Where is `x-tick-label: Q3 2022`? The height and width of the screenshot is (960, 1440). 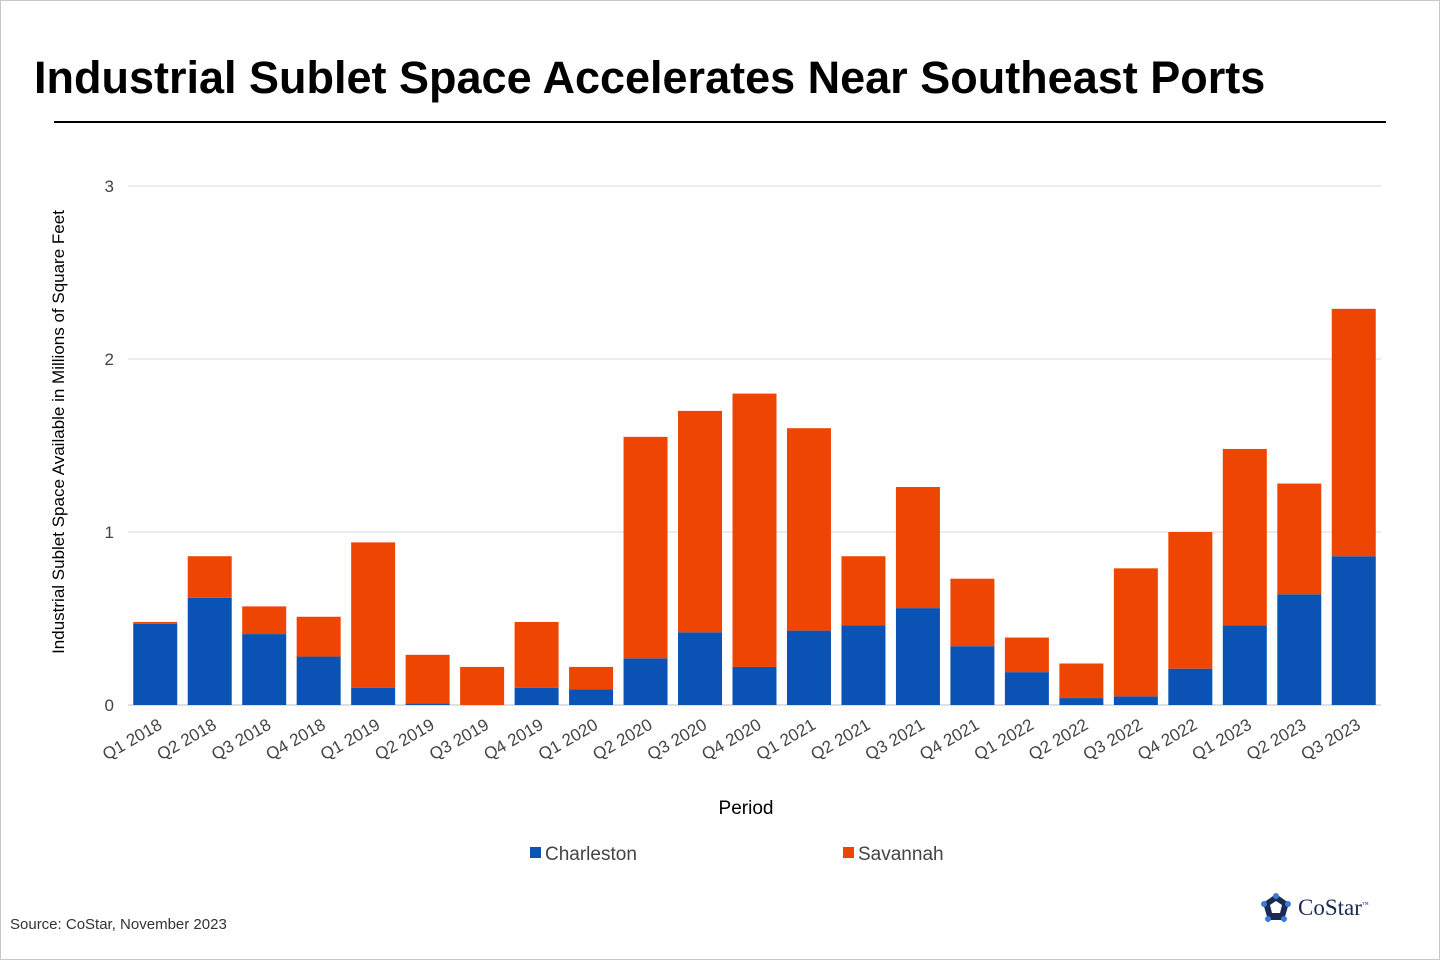 x-tick-label: Q3 2022 is located at coordinates (1113, 739).